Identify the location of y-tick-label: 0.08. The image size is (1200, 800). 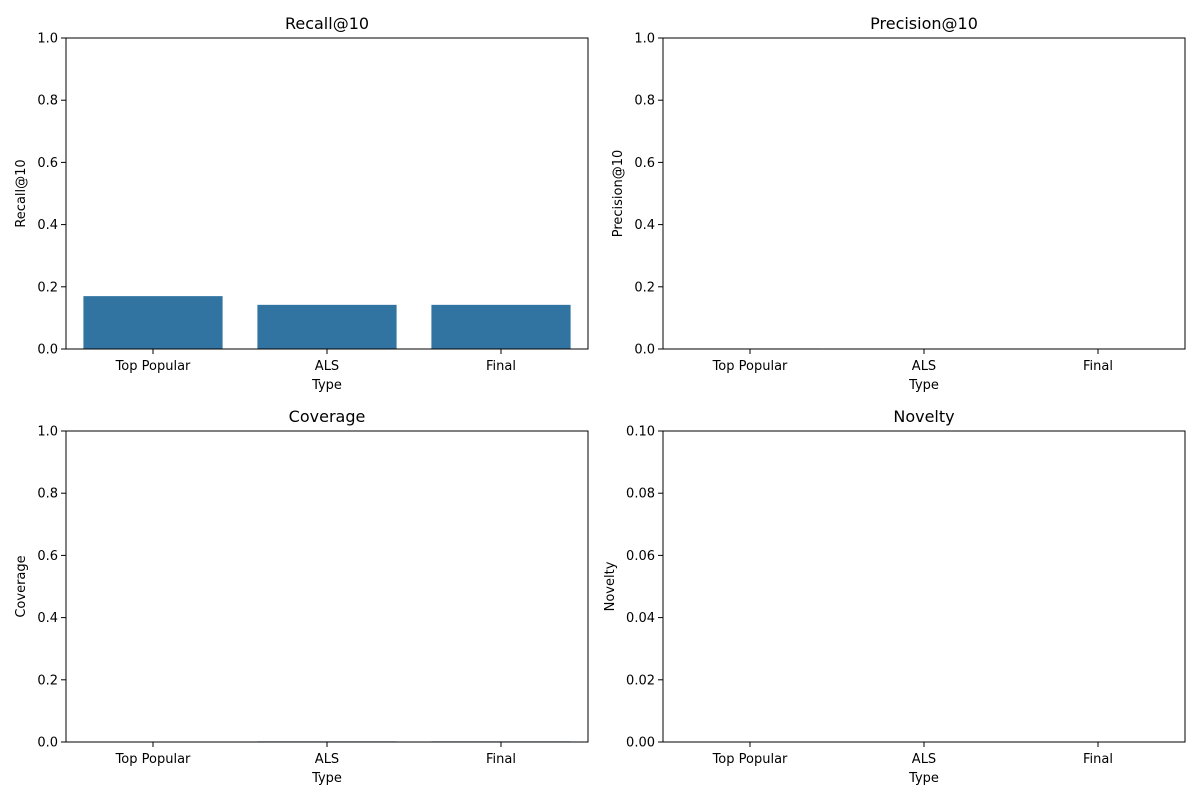
(640, 494).